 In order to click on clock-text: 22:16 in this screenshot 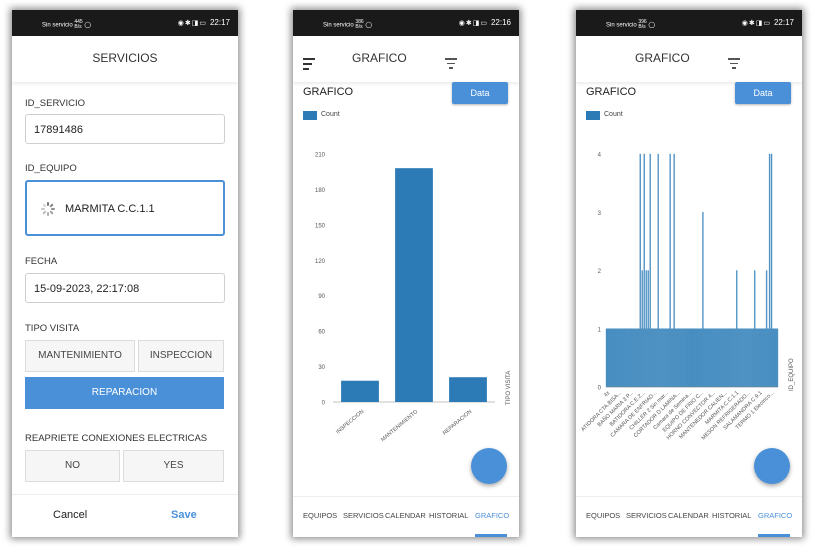, I will do `click(500, 22)`.